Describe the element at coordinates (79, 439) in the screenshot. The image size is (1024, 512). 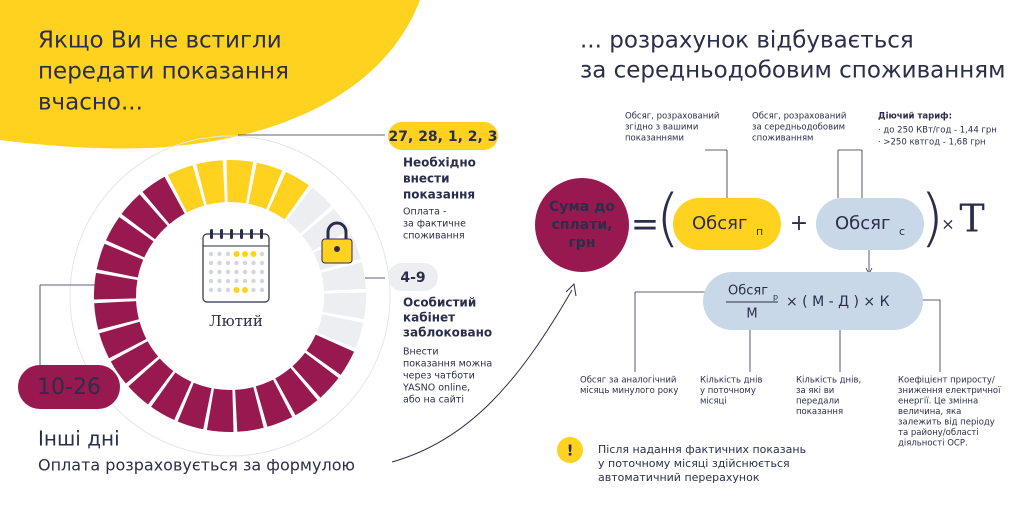
I see `period-title: Інші дні` at that location.